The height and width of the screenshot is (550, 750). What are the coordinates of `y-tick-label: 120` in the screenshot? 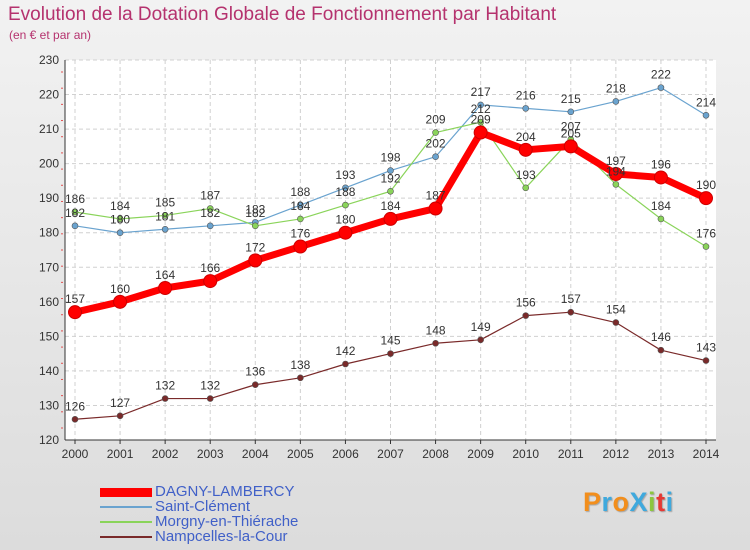 It's located at (49, 440).